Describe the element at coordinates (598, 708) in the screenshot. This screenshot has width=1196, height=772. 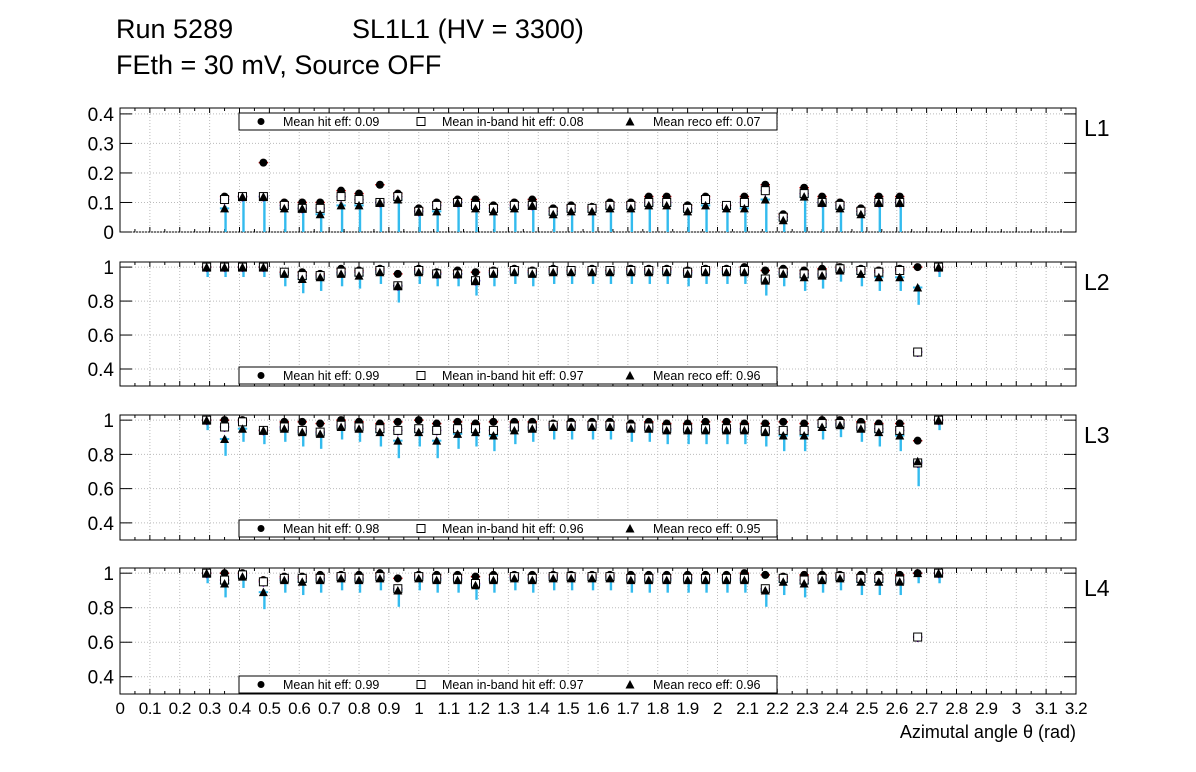
I see `x-tick-label: 1.6` at that location.